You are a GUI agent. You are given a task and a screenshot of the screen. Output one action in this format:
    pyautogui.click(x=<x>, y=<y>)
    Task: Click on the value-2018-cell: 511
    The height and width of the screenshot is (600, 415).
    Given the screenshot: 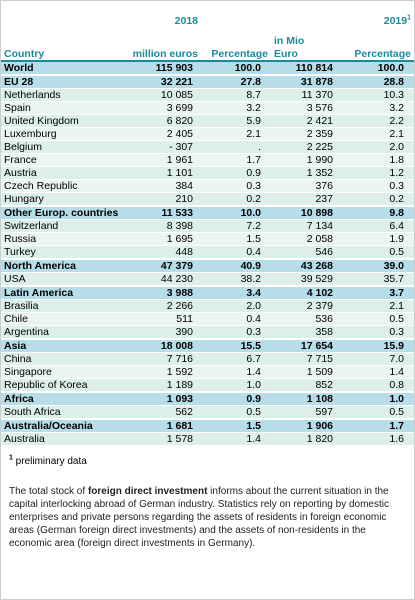 What is the action you would take?
    pyautogui.click(x=165, y=319)
    